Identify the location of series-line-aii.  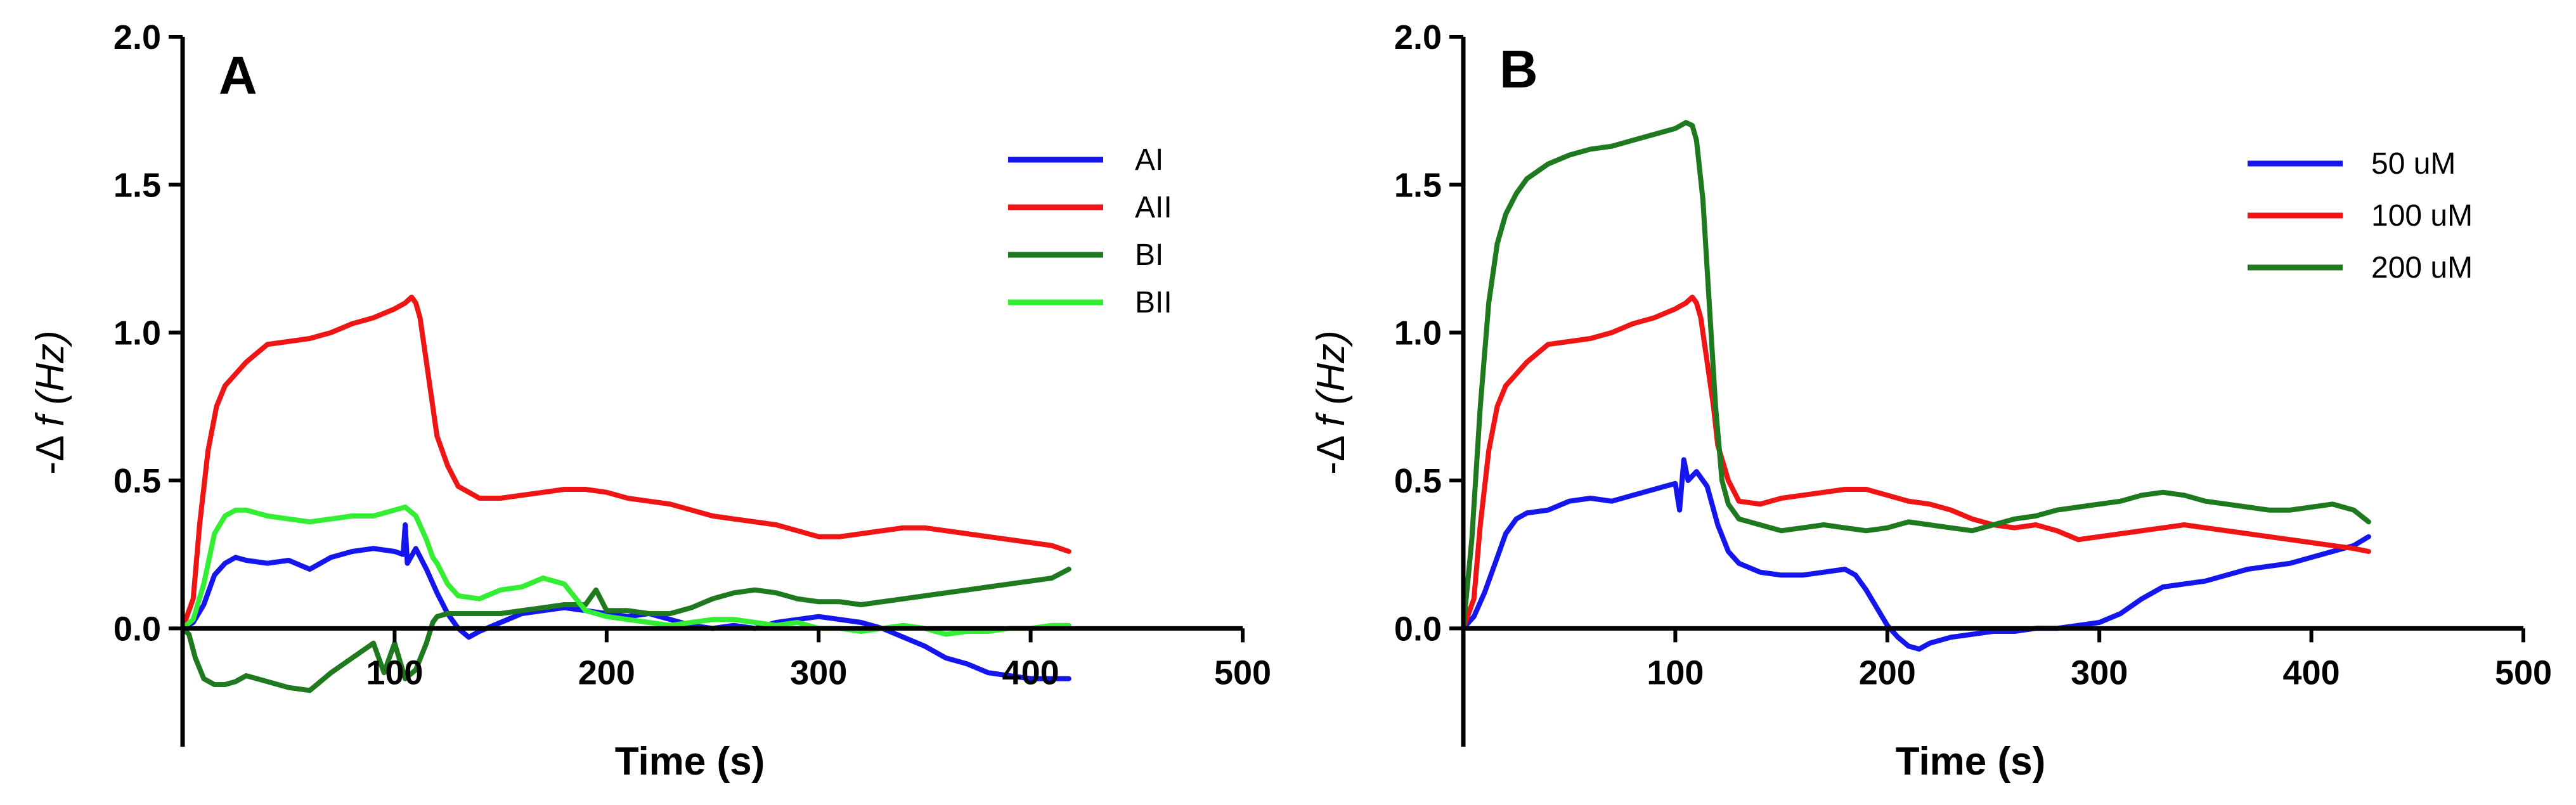
(625, 463).